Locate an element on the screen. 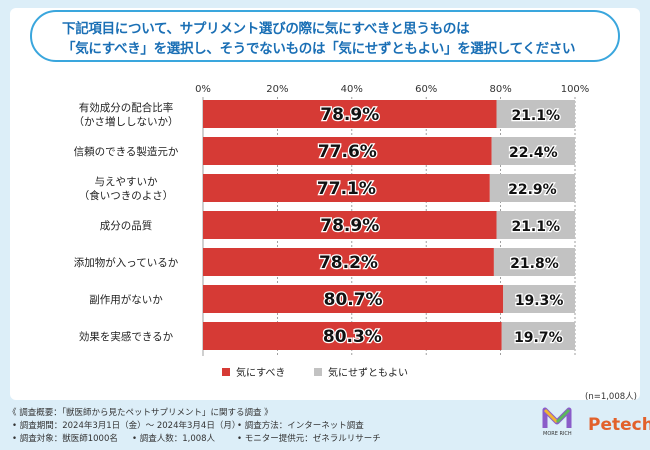 This screenshot has height=450, width=650. logo-caption: MORE RICH is located at coordinates (557, 434).